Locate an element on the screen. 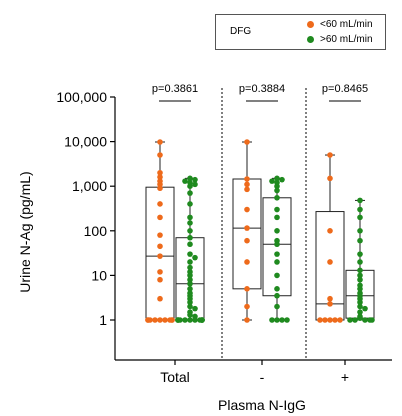 This screenshot has width=402, height=416. y-tick-label: 100 is located at coordinates (96, 231).